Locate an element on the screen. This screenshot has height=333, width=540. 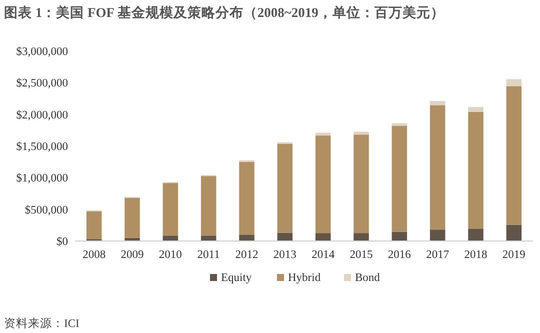
y-tick-label: $1,500,000 is located at coordinates (42, 147).